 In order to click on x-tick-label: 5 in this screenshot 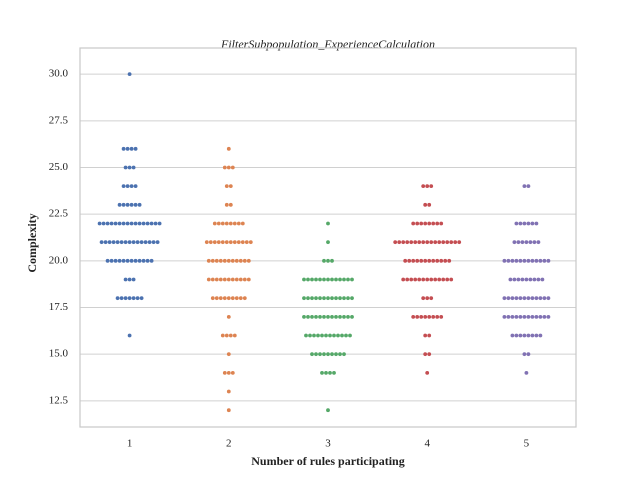, I will do `click(527, 444)`.